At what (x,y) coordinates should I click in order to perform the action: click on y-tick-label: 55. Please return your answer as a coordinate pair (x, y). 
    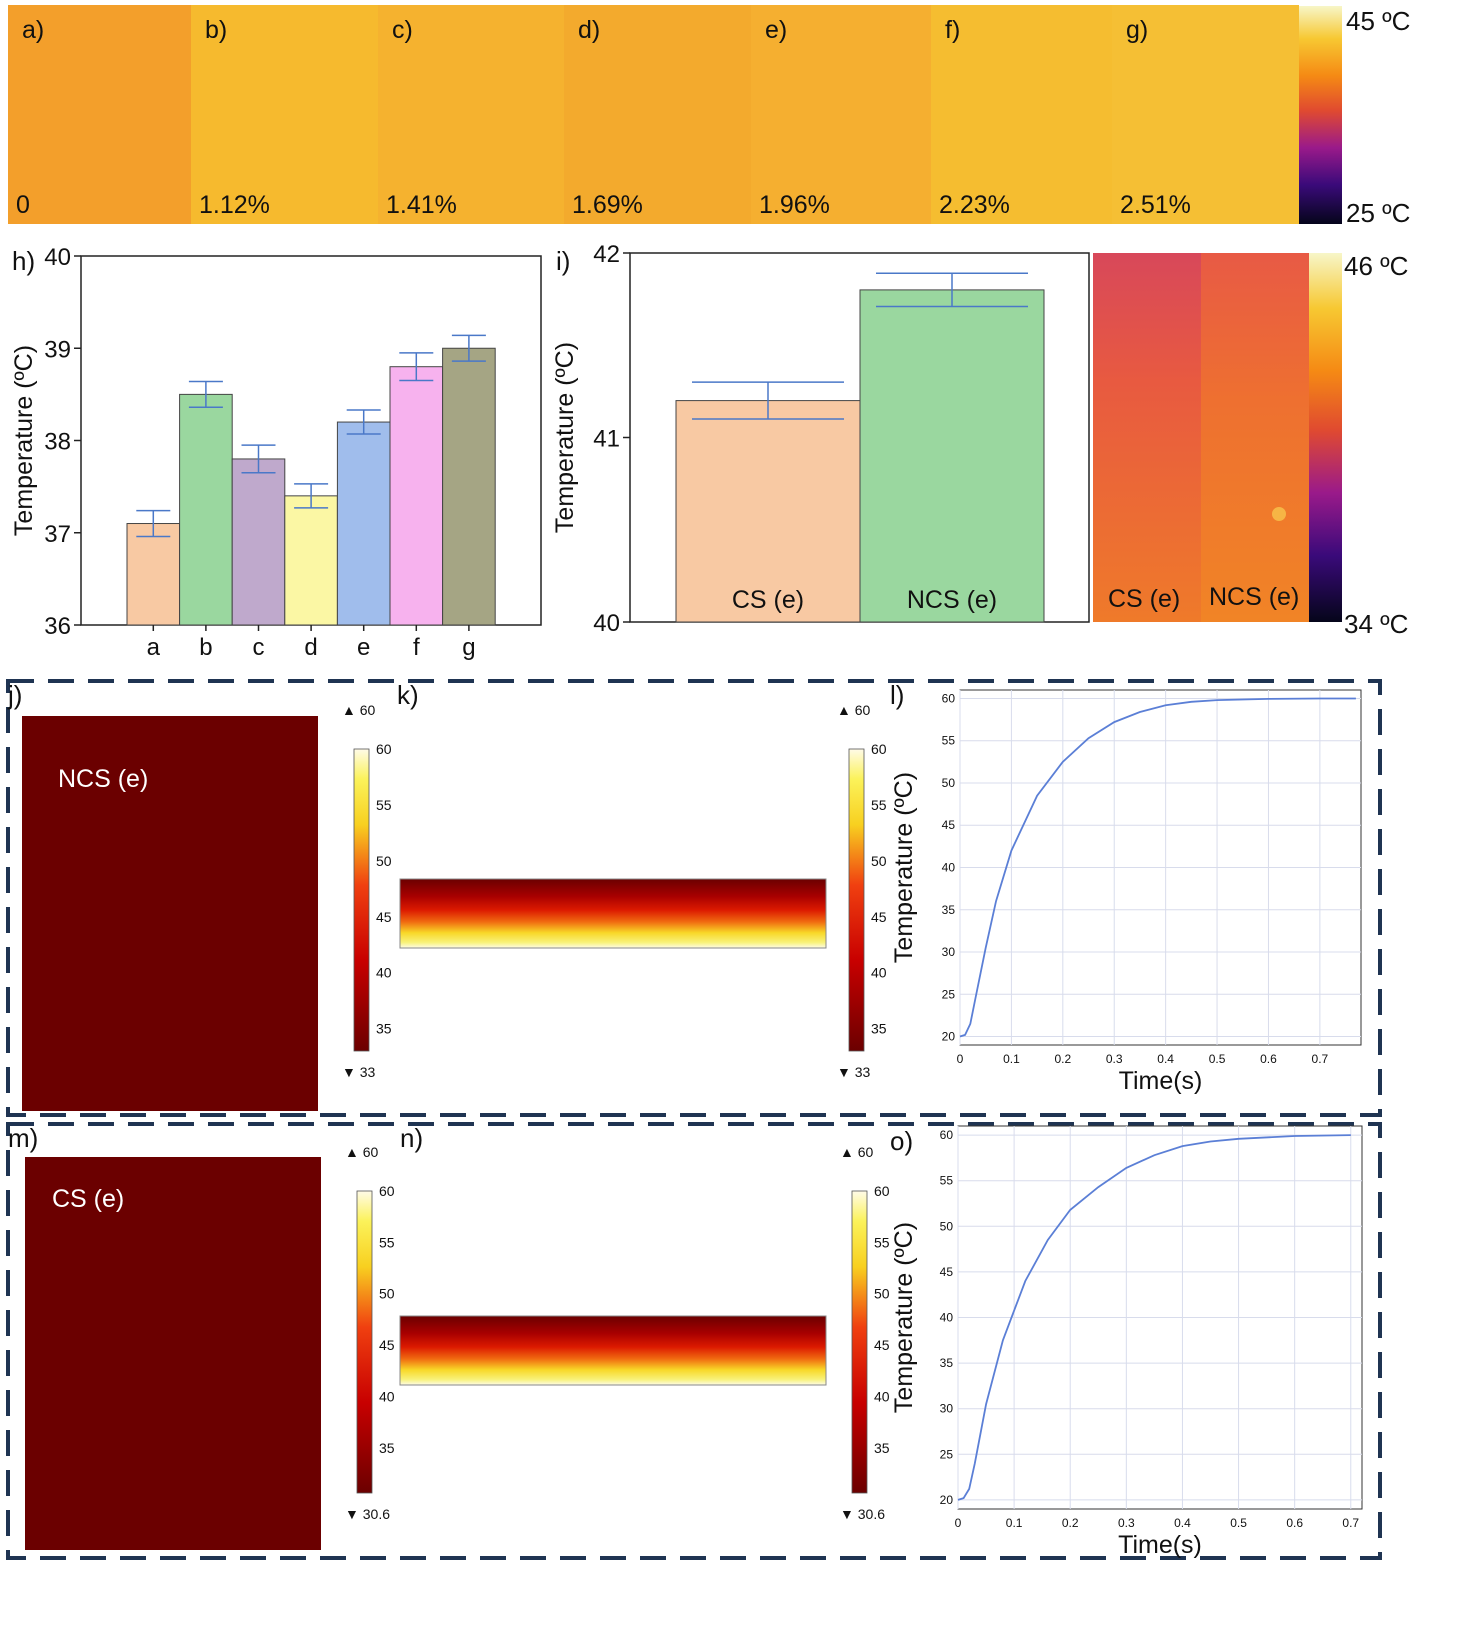
    Looking at the image, I should click on (949, 741).